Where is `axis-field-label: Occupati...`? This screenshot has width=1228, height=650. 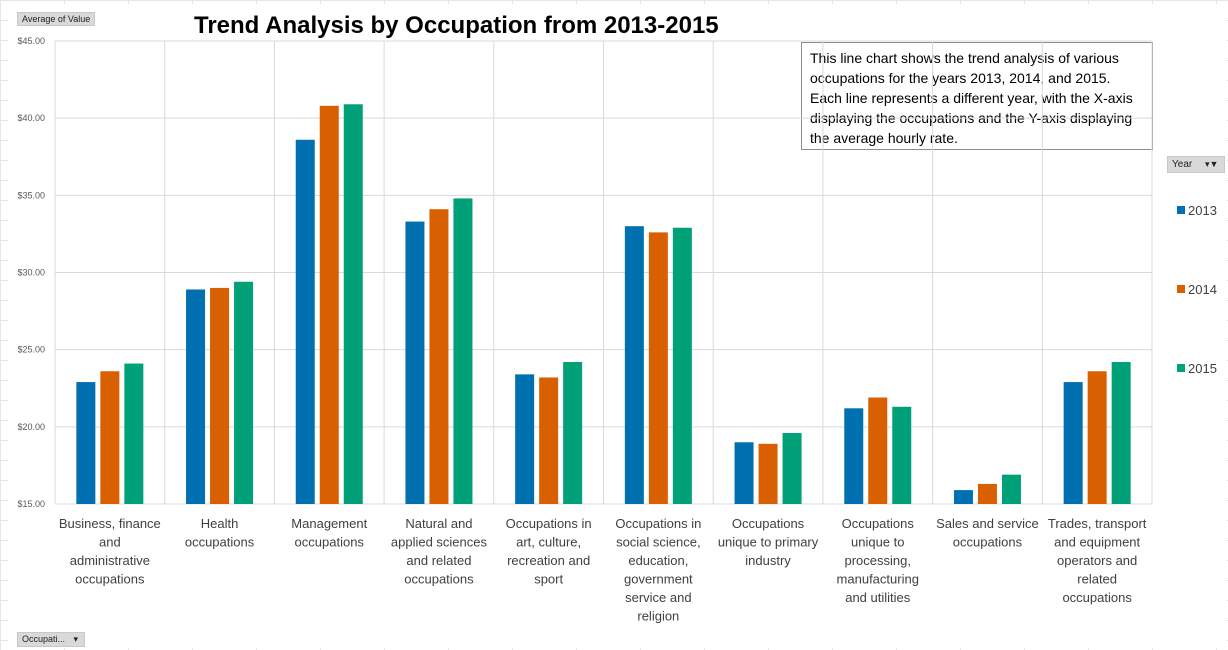
axis-field-label: Occupati... is located at coordinates (44, 639).